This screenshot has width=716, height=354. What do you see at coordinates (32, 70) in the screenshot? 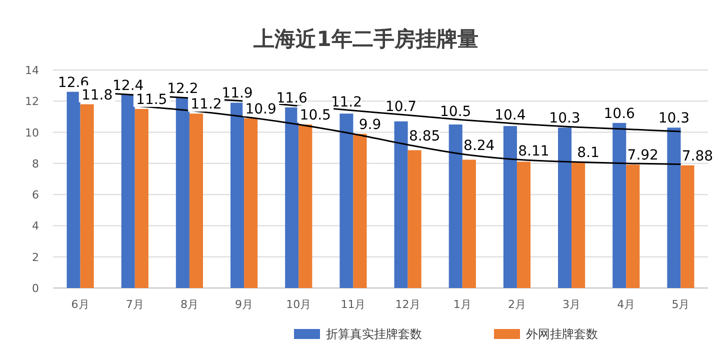
I see `y-tick-label: 14` at bounding box center [32, 70].